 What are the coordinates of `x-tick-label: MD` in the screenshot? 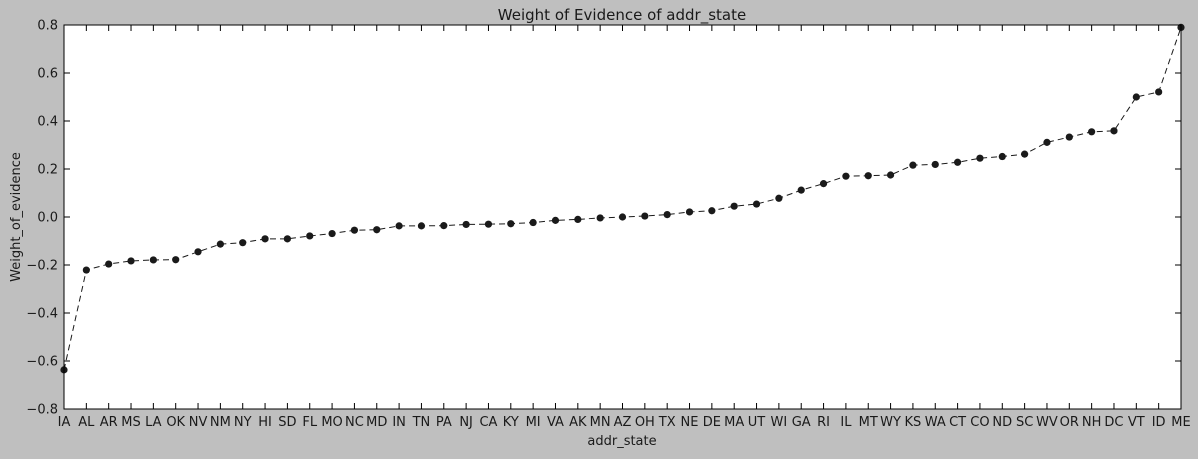 It's located at (376, 422).